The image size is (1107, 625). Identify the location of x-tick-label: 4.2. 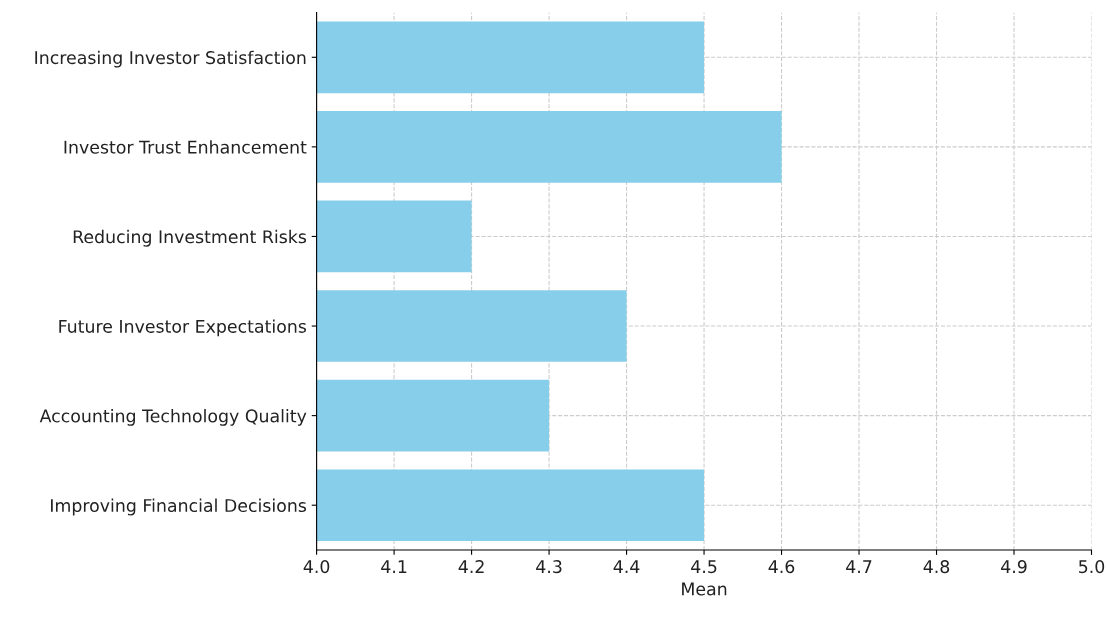
(471, 566).